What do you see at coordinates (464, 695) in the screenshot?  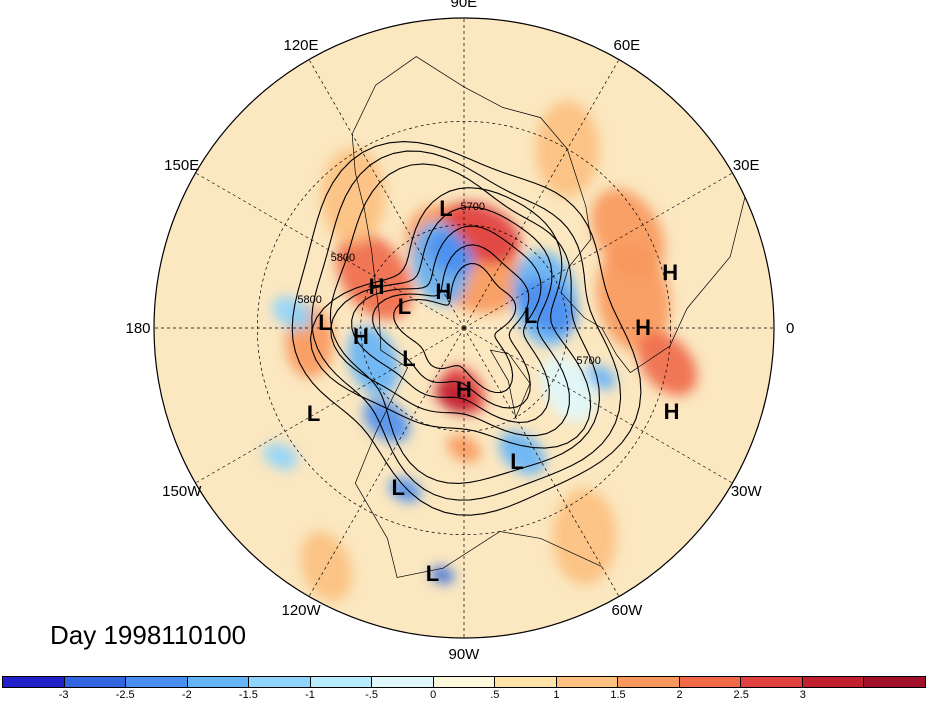 I see `colorbar-labels: -3 -2.5 -2 -1.5 -1 -.5 0 .5 1 1.5 2 2.5 3` at bounding box center [464, 695].